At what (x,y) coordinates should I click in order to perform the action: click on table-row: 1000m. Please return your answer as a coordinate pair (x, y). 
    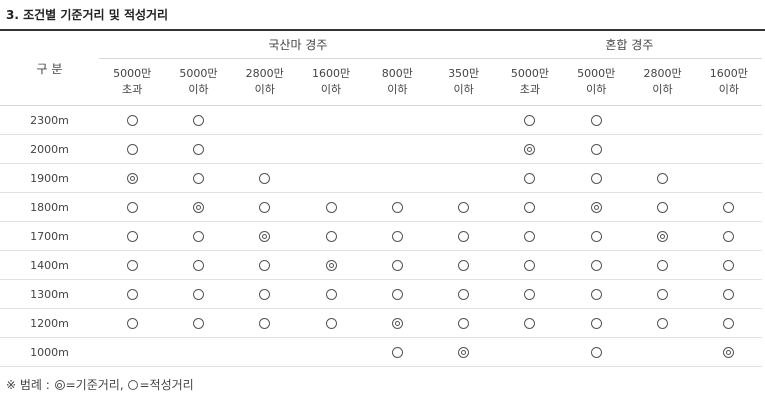
    Looking at the image, I should click on (381, 352).